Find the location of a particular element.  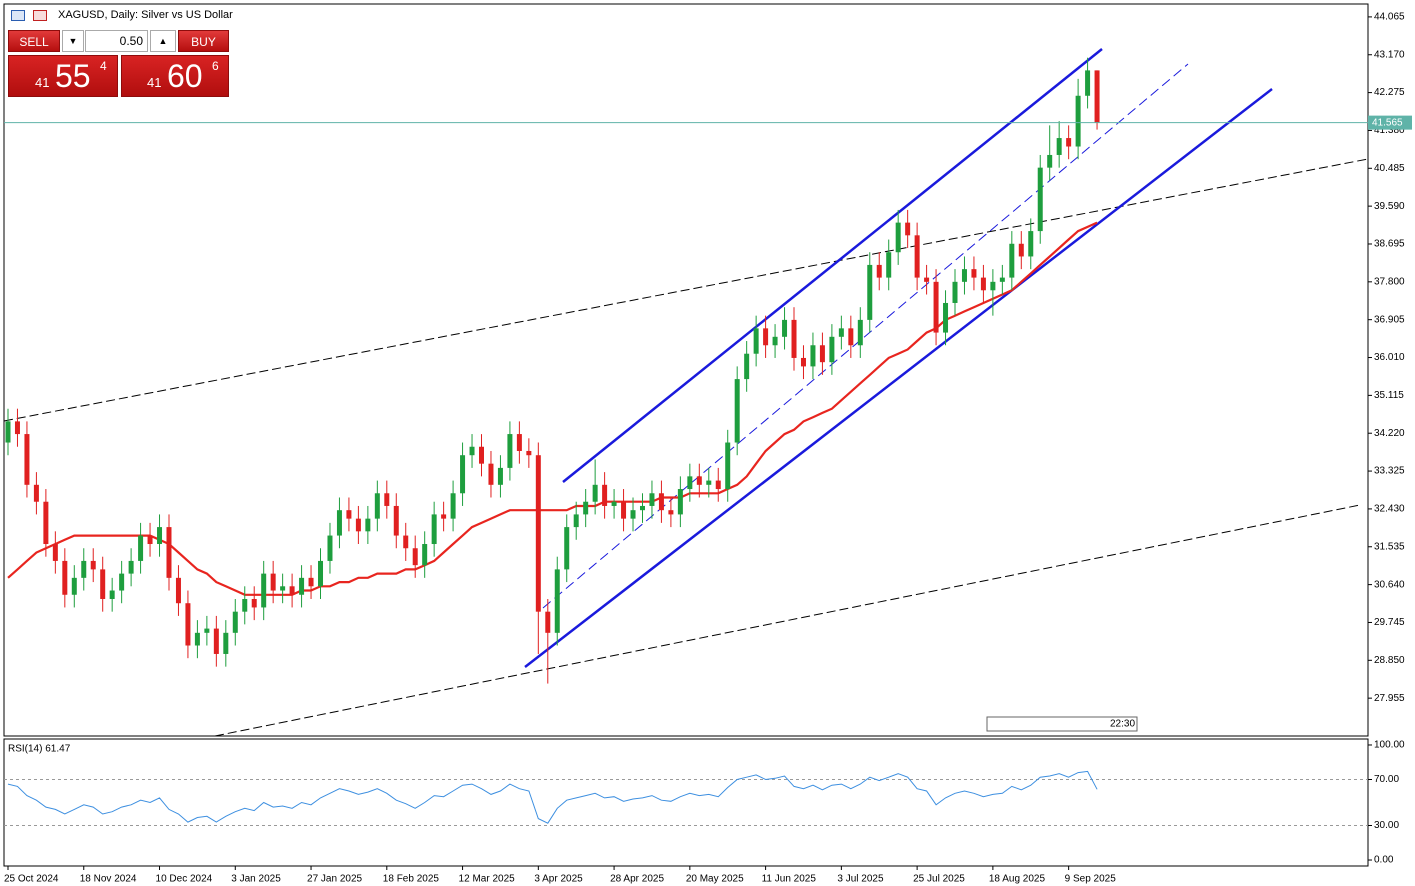

y-tick-label: 32.430 is located at coordinates (1389, 509).